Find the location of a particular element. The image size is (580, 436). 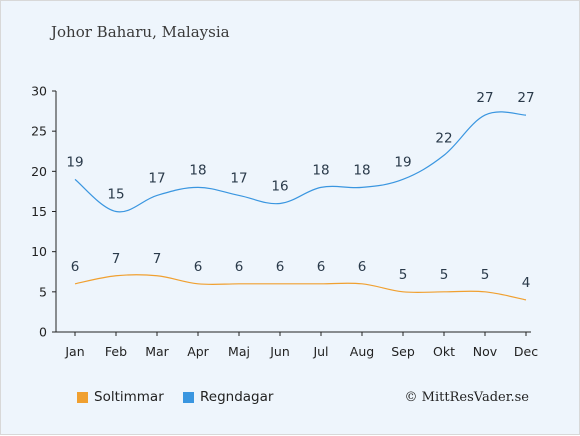

legend-swatch-regndagar is located at coordinates (188, 397).